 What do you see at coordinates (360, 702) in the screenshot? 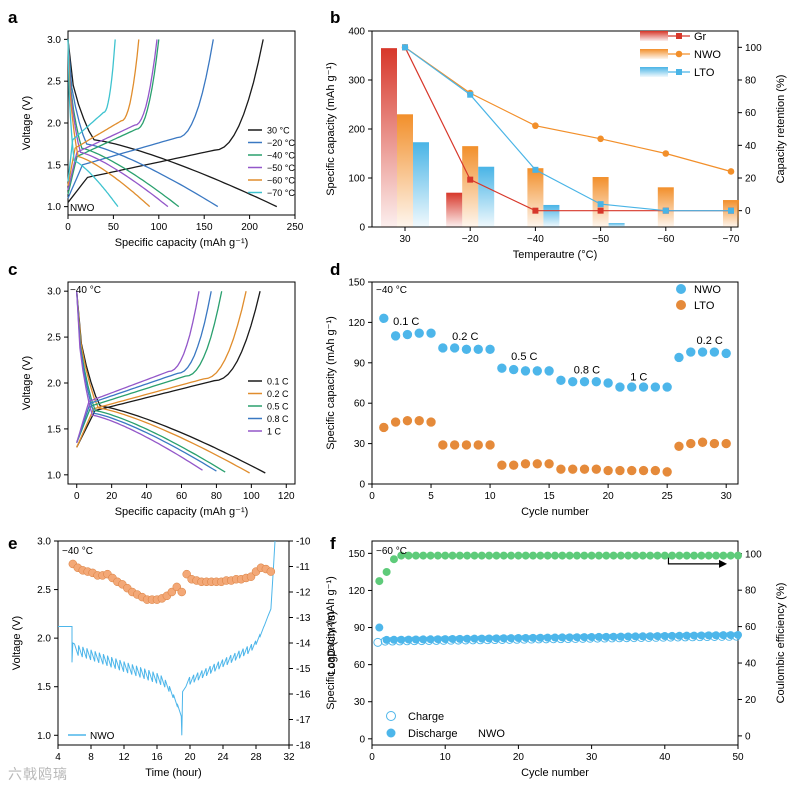
I see `y-tick-label: 30` at bounding box center [360, 702].